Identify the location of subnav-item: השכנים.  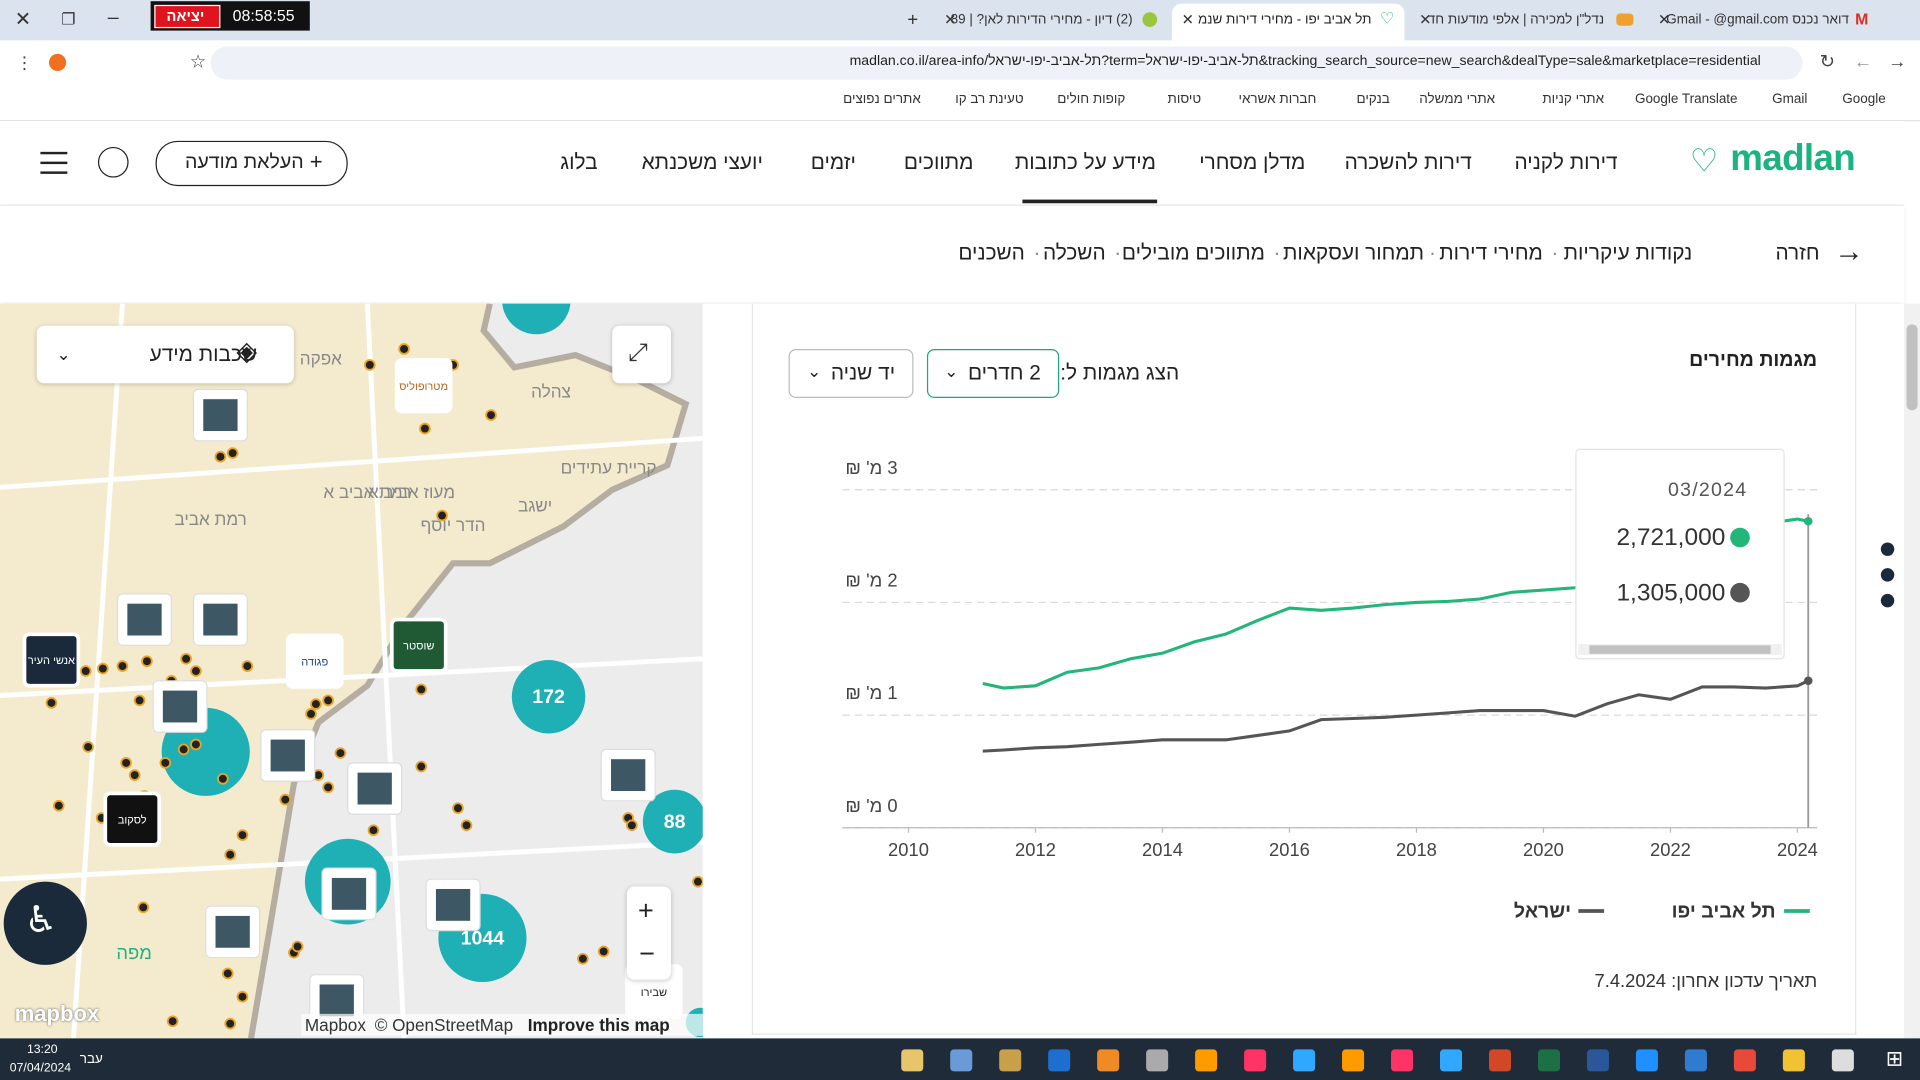
(991, 253).